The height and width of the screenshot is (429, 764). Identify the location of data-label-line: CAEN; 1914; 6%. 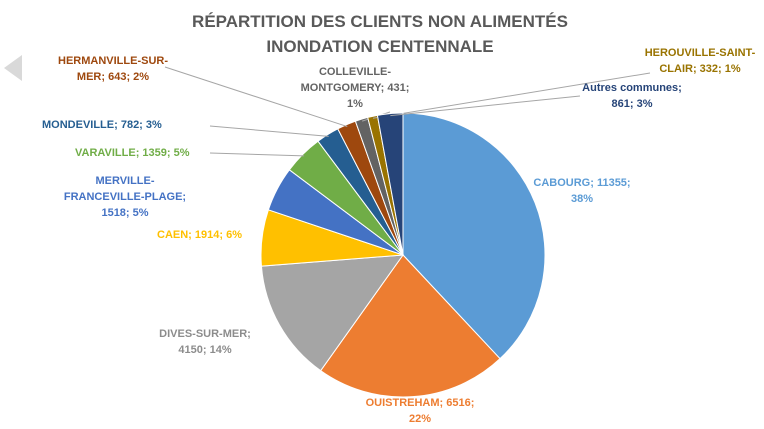
(199, 235).